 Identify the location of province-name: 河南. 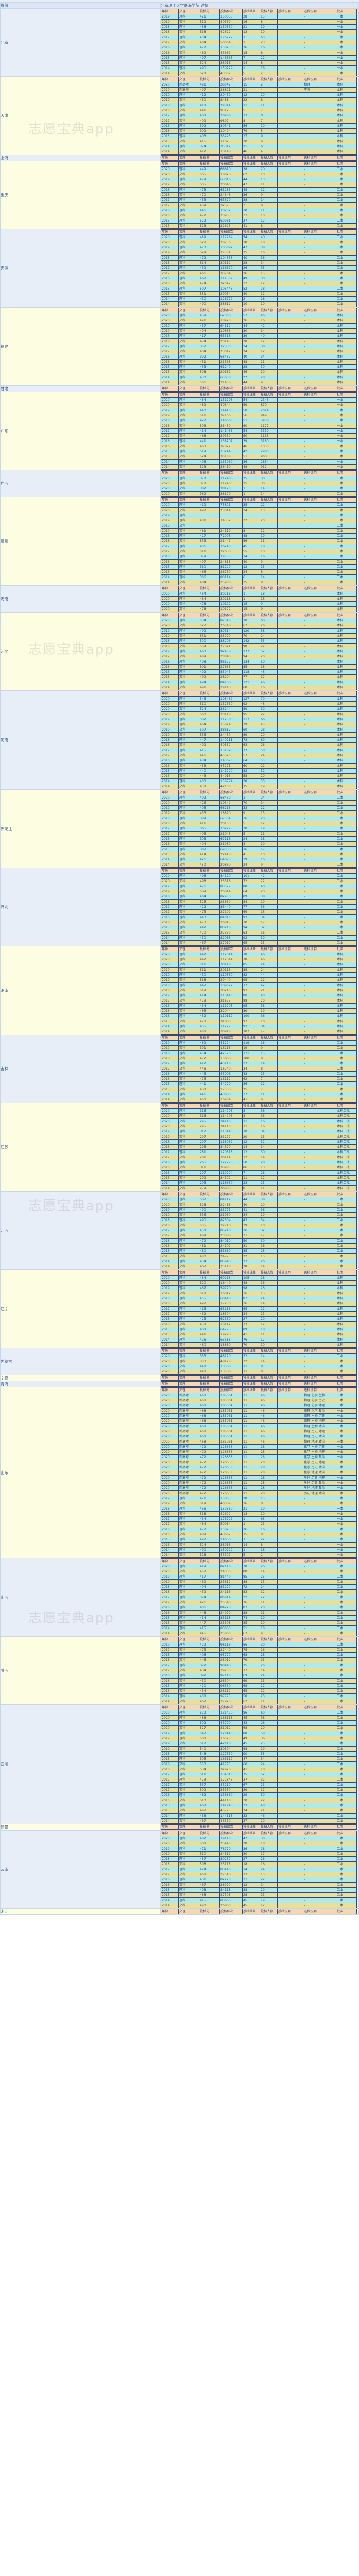
(80, 740).